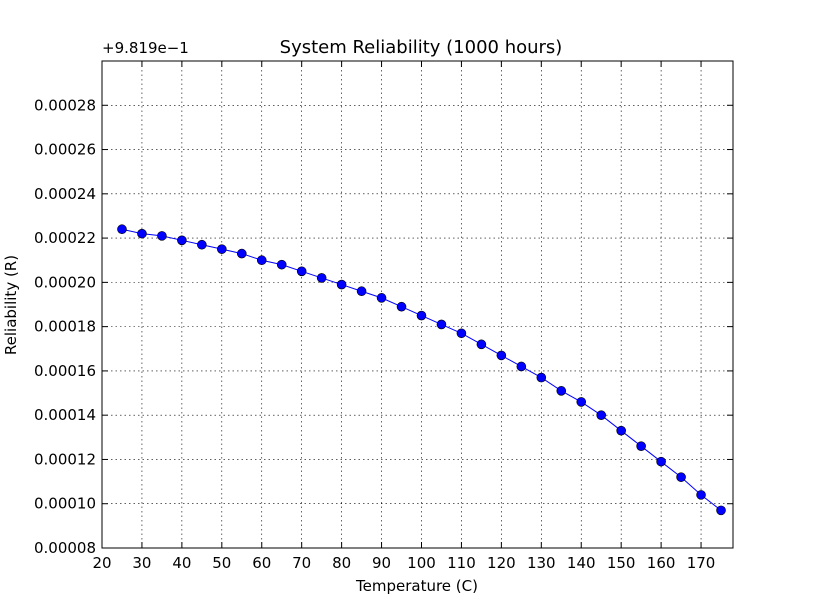  I want to click on x-tick-label: 100, so click(421, 563).